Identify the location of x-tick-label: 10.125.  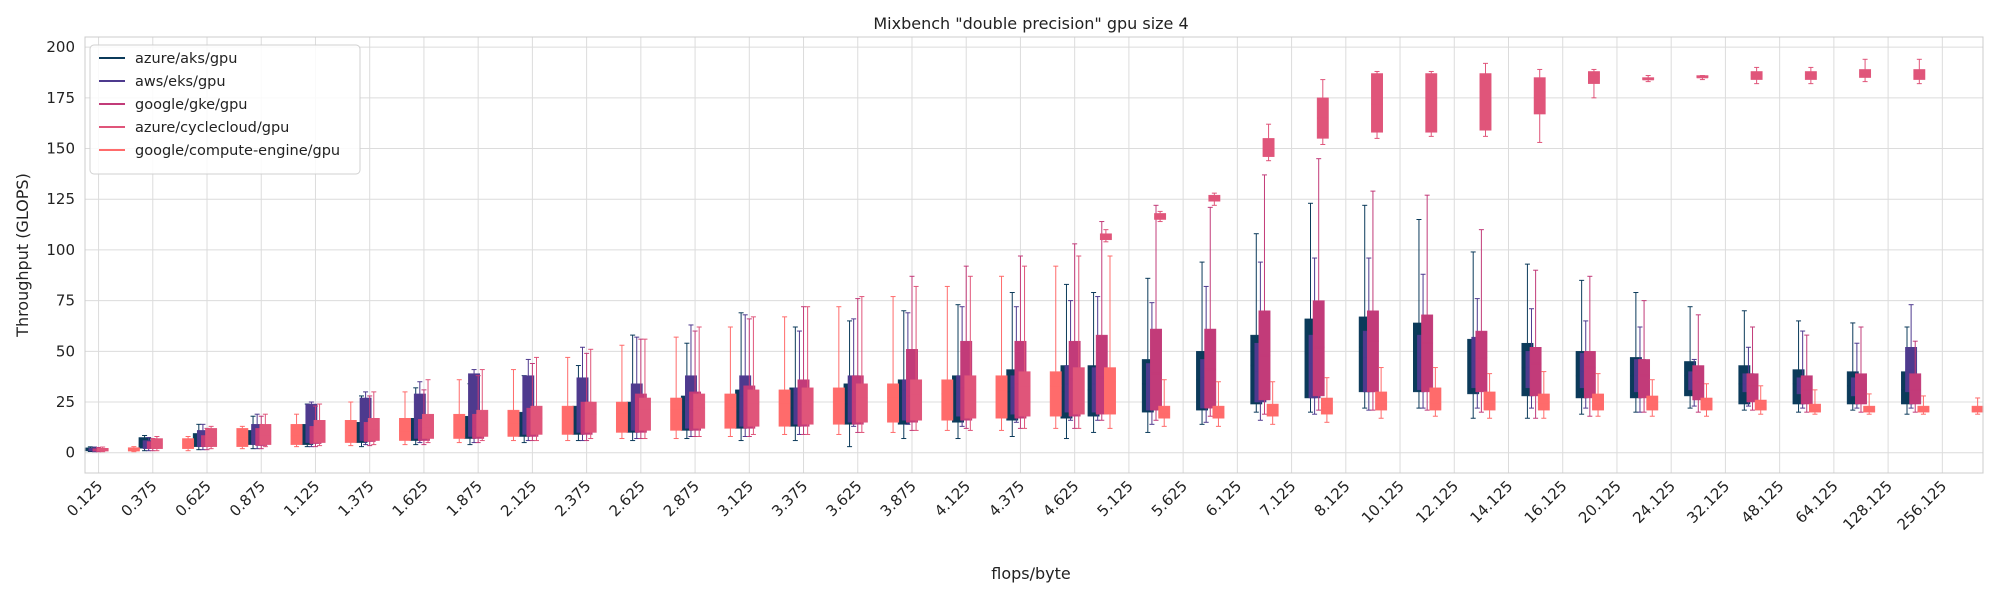
(1383, 502).